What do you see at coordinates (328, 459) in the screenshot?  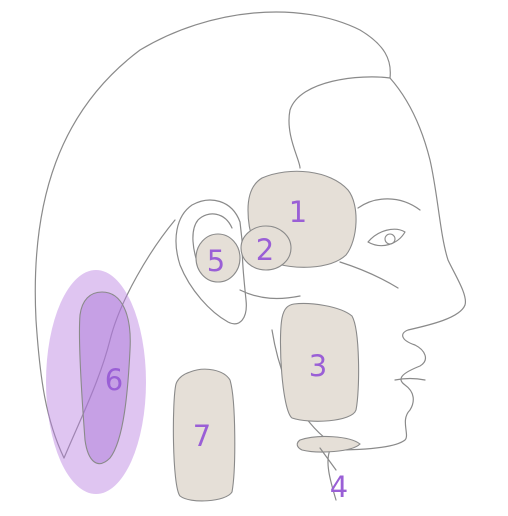 I see `region-4-leader` at bounding box center [328, 459].